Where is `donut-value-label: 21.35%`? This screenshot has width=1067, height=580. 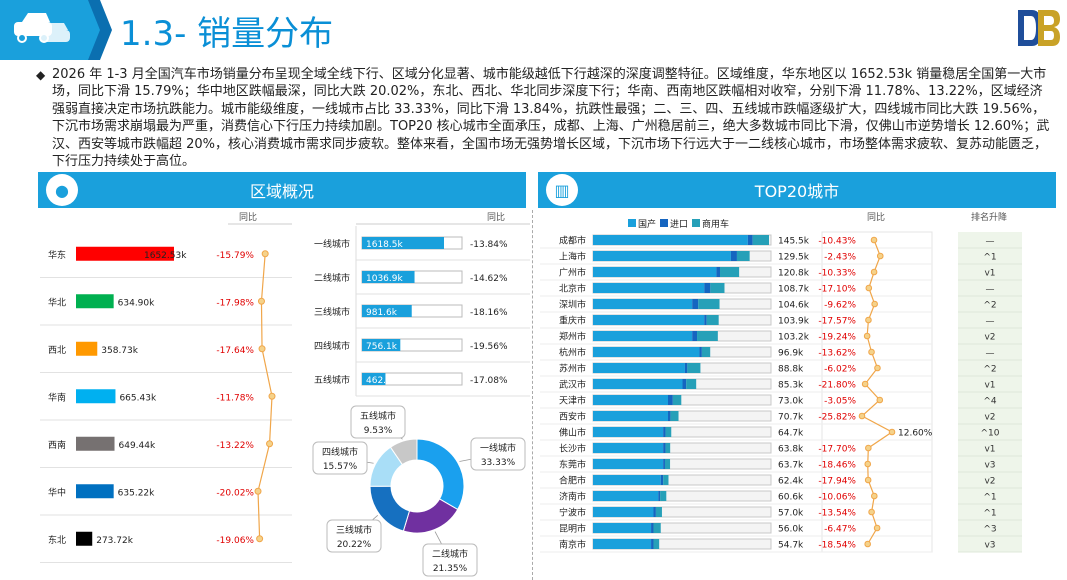
donut-value-label: 21.35% is located at coordinates (450, 569).